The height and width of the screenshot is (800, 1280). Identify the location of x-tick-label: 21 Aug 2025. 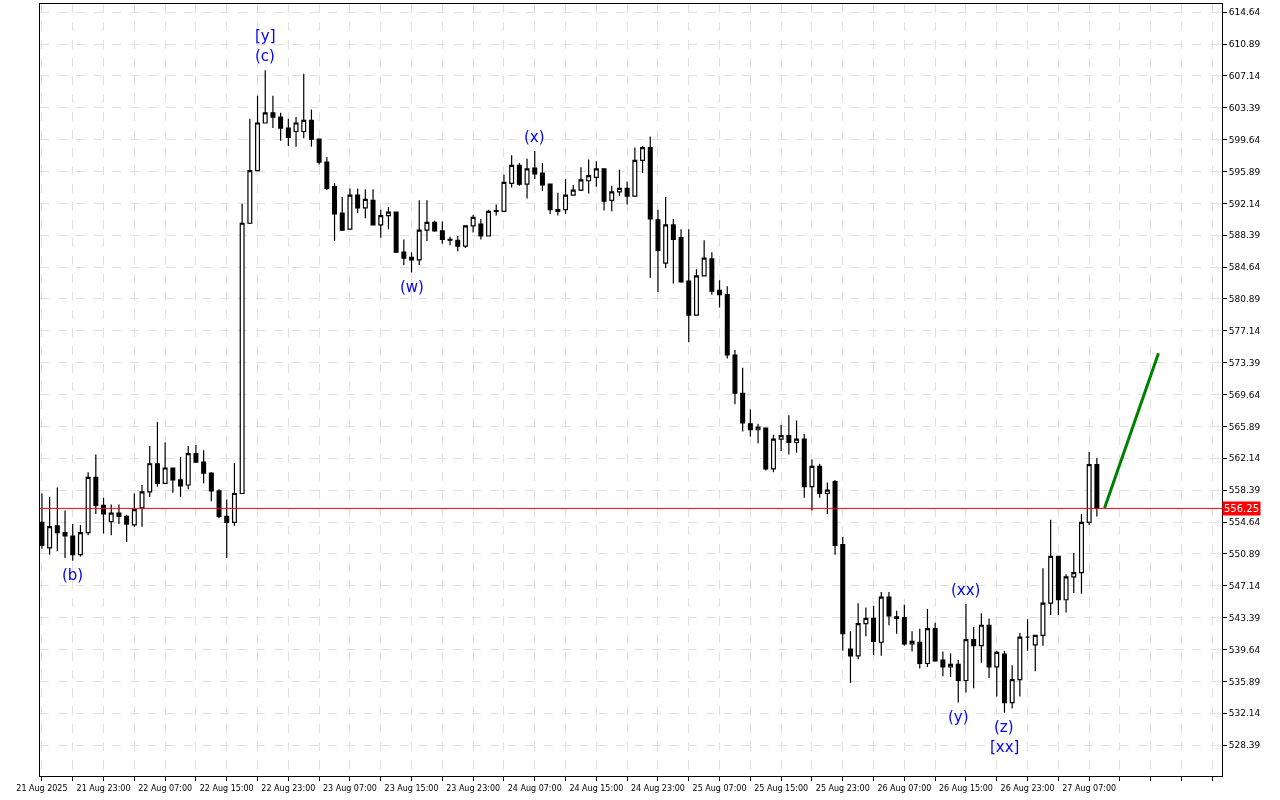
(42, 788).